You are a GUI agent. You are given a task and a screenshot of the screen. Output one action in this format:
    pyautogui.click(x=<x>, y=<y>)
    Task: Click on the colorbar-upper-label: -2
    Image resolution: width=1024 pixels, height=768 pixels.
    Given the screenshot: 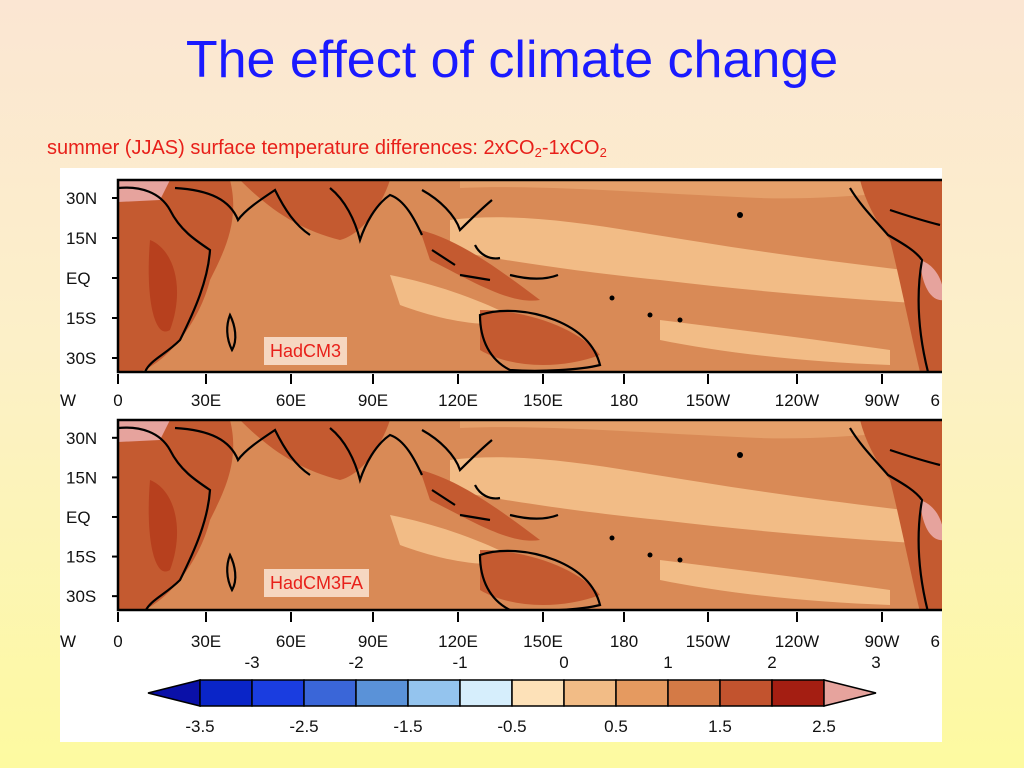 What is the action you would take?
    pyautogui.click(x=355, y=662)
    